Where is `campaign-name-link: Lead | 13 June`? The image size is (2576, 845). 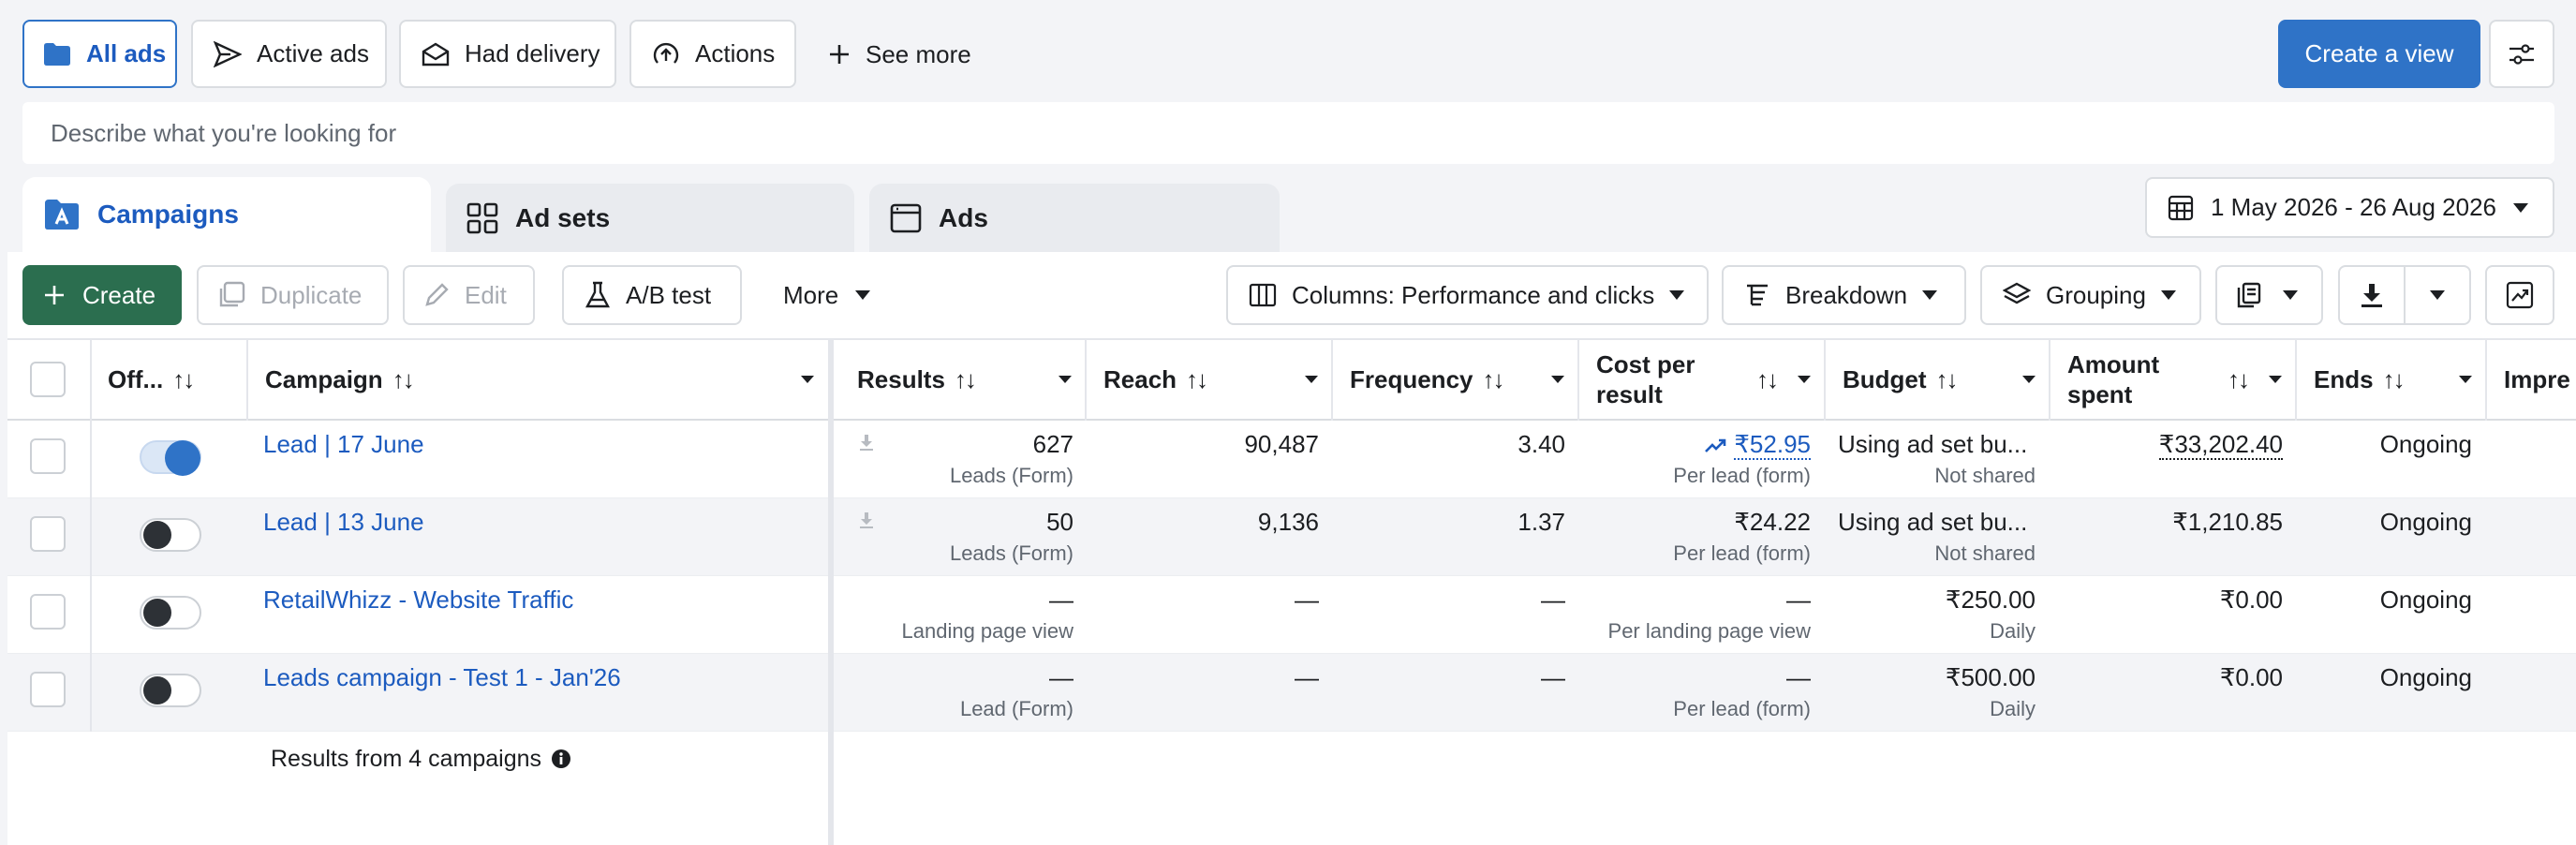 campaign-name-link: Lead | 13 June is located at coordinates (343, 522).